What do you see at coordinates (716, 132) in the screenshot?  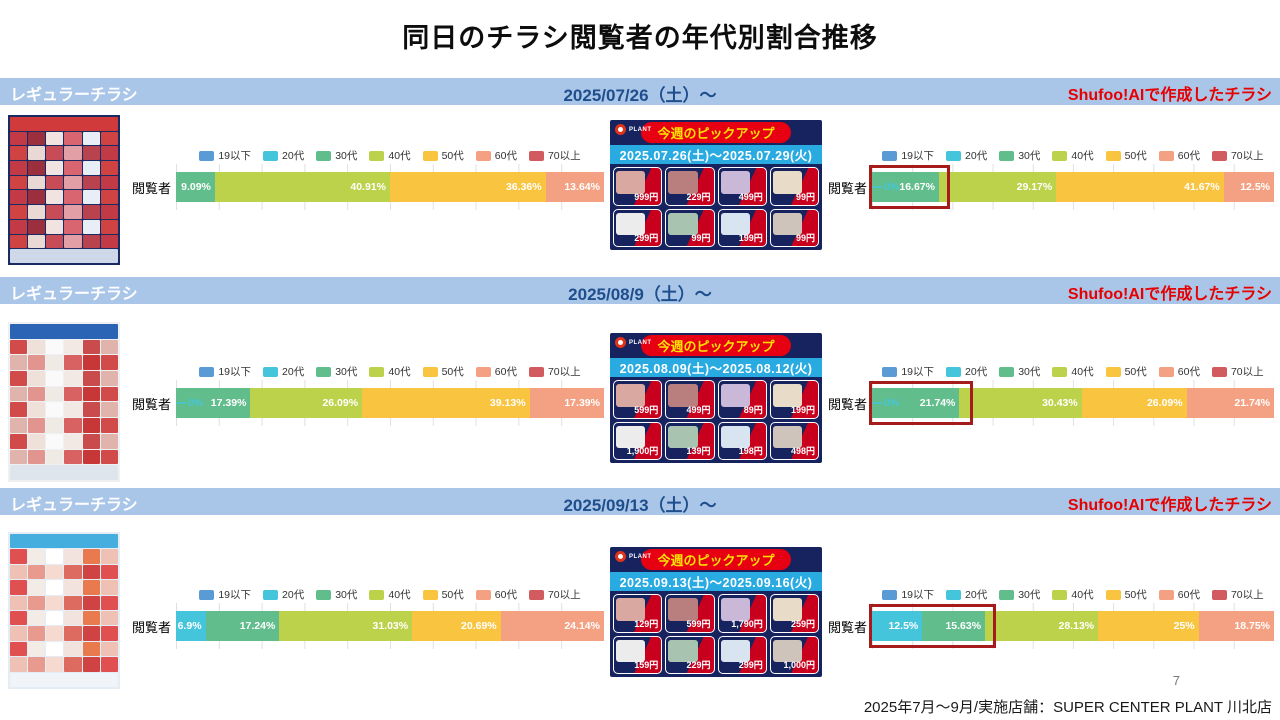 I see `pickup-header: PLANT 今週のピックアップ` at bounding box center [716, 132].